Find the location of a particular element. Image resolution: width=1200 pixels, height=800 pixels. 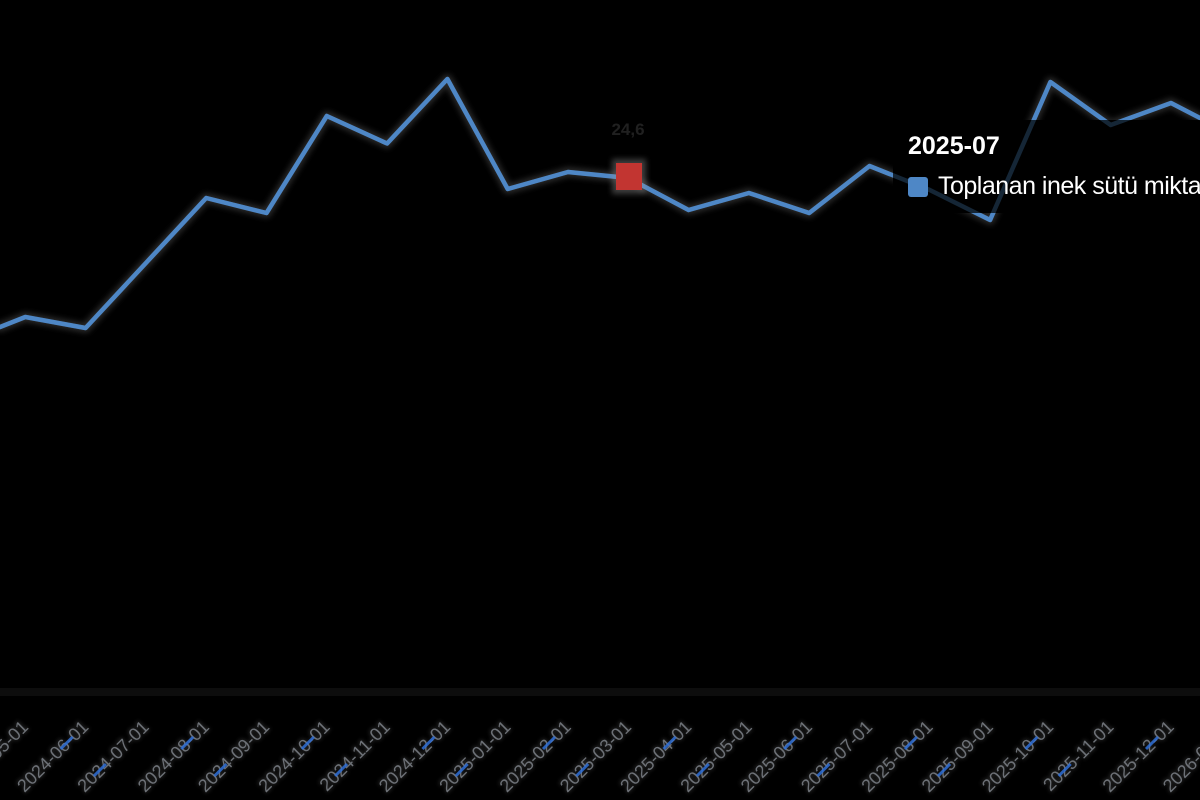

svg-text: Toplanan inek sütü miktarı is located at coordinates (1069, 186).